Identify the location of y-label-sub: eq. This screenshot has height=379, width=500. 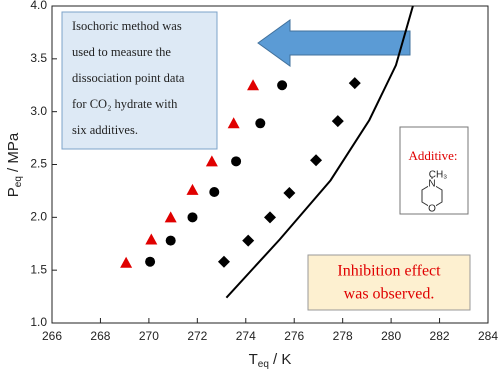
(18, 181).